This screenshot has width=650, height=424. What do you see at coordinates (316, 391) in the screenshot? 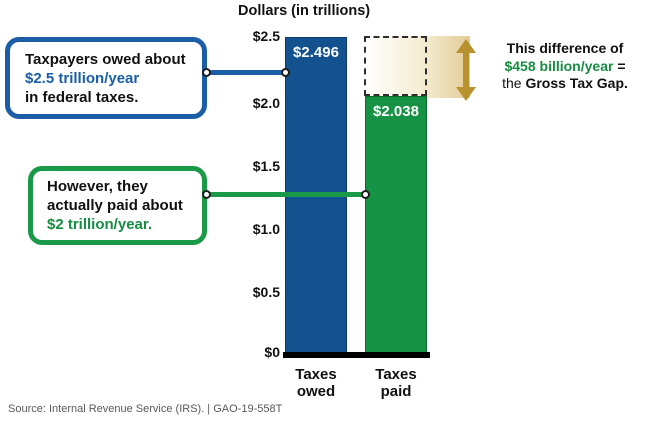
I see `x-label-line: owed` at bounding box center [316, 391].